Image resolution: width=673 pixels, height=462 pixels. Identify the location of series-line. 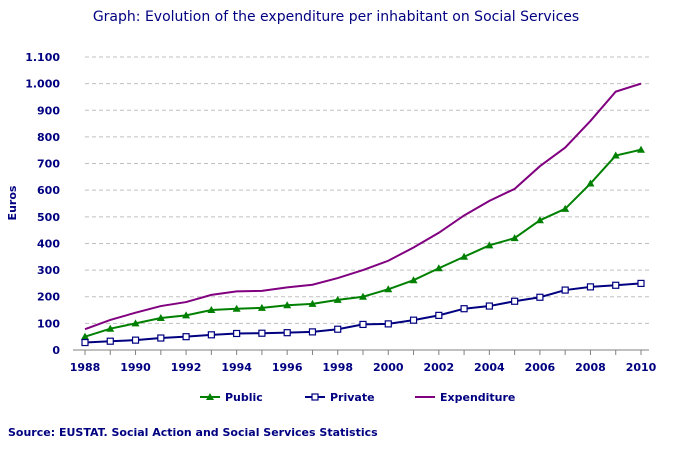
(363, 313).